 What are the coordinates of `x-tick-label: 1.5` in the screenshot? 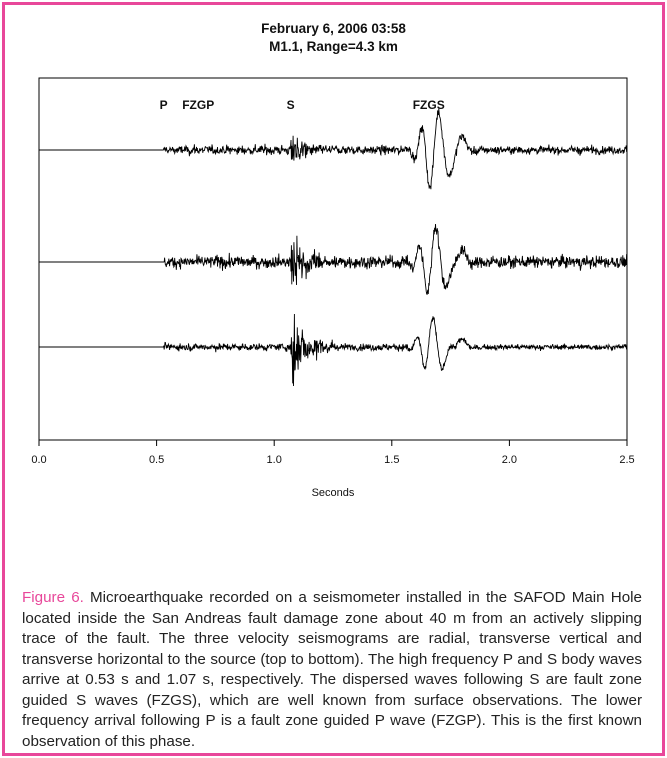 It's located at (391, 460).